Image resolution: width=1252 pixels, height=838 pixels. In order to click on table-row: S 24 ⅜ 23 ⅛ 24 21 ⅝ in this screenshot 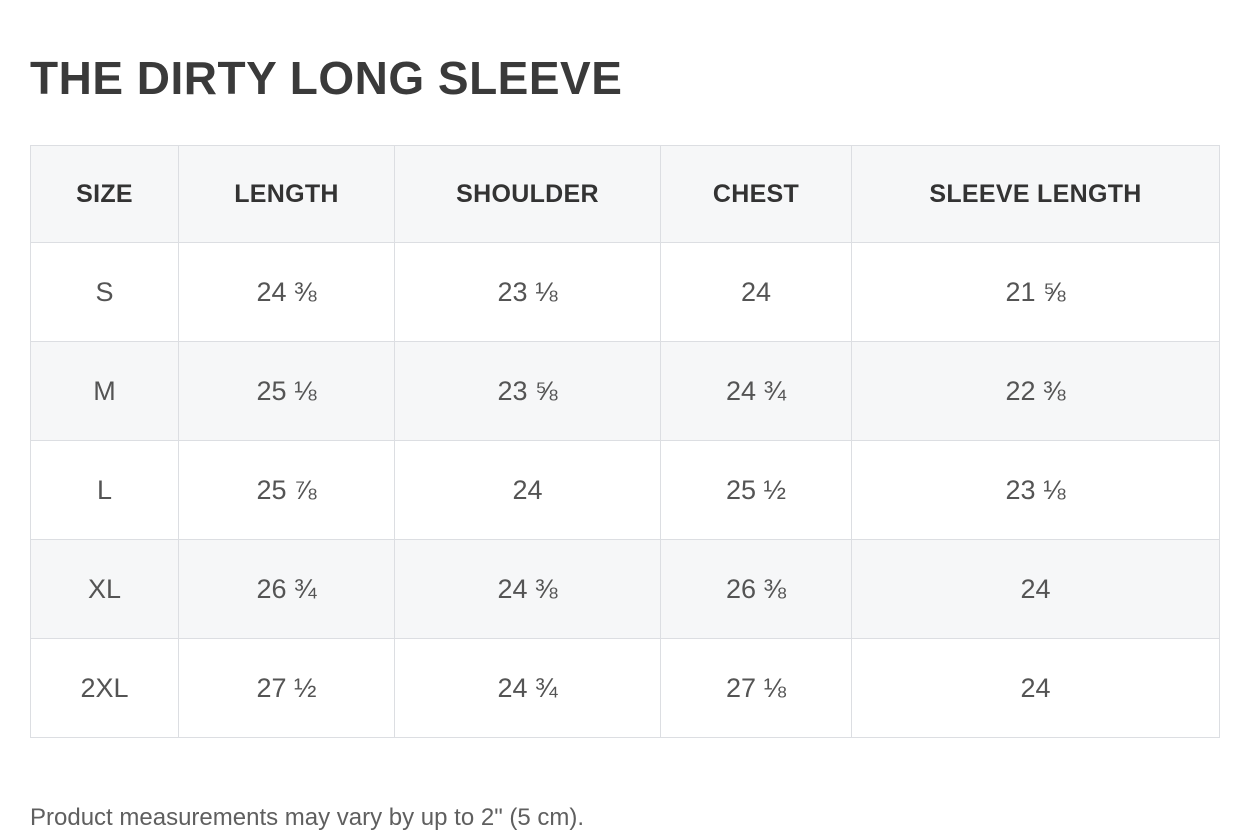, I will do `click(625, 292)`.